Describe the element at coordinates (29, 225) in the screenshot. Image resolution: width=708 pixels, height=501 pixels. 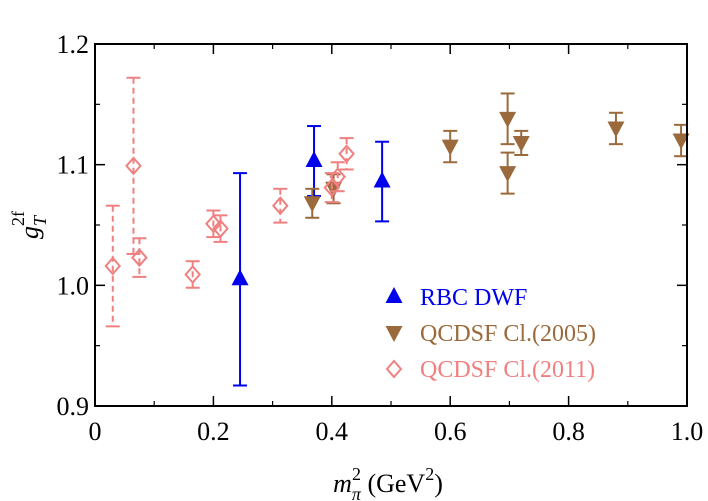
I see `y-axis-label: gT2f` at that location.